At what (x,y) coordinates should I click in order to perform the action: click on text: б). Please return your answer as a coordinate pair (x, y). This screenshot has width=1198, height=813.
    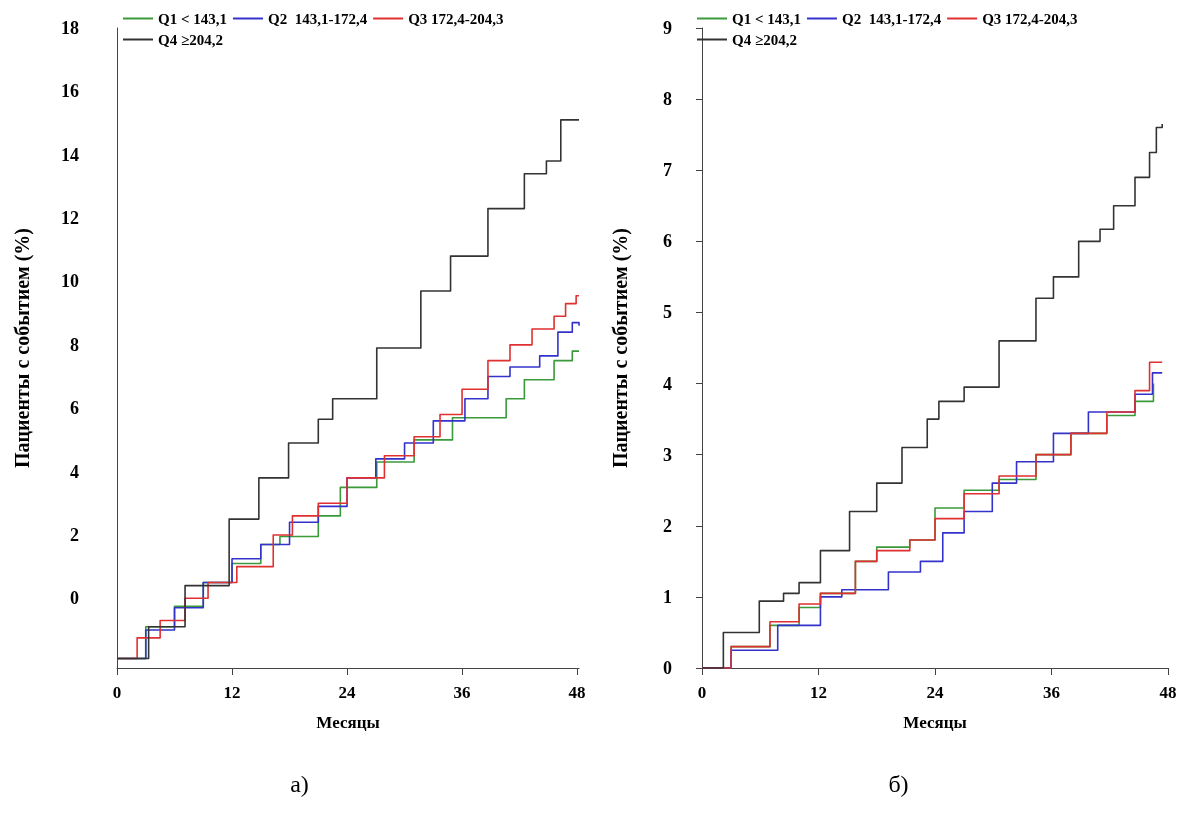
    Looking at the image, I should click on (898, 784).